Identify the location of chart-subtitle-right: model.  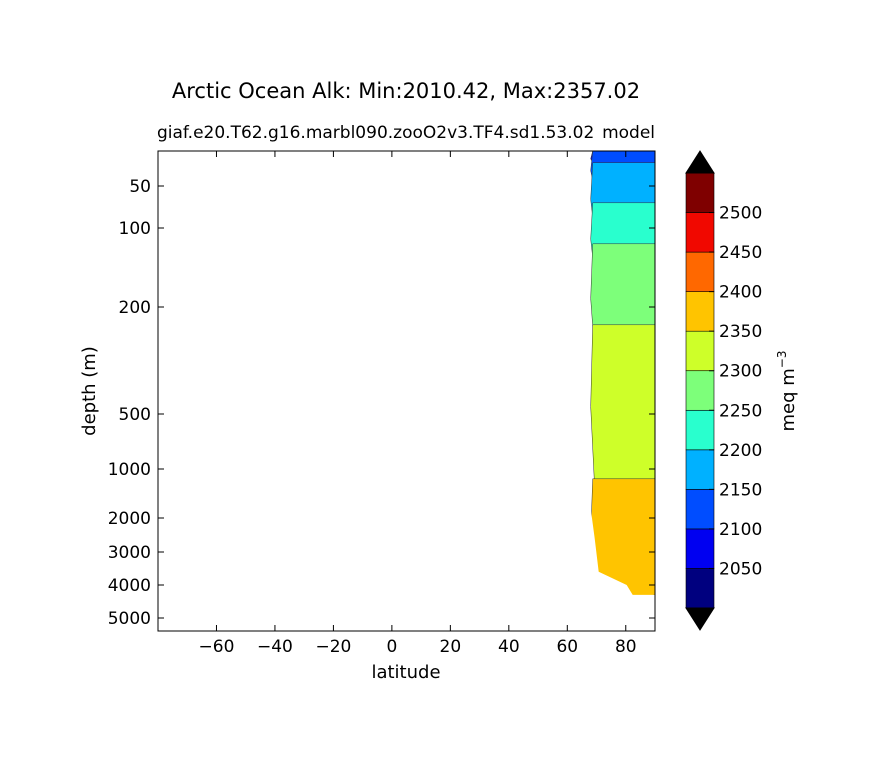
(628, 133).